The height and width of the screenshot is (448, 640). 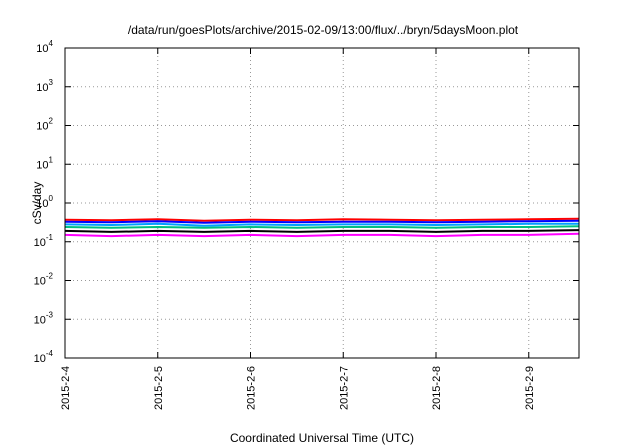 I want to click on x-tick-label: 2015-2-4, so click(x=66, y=388).